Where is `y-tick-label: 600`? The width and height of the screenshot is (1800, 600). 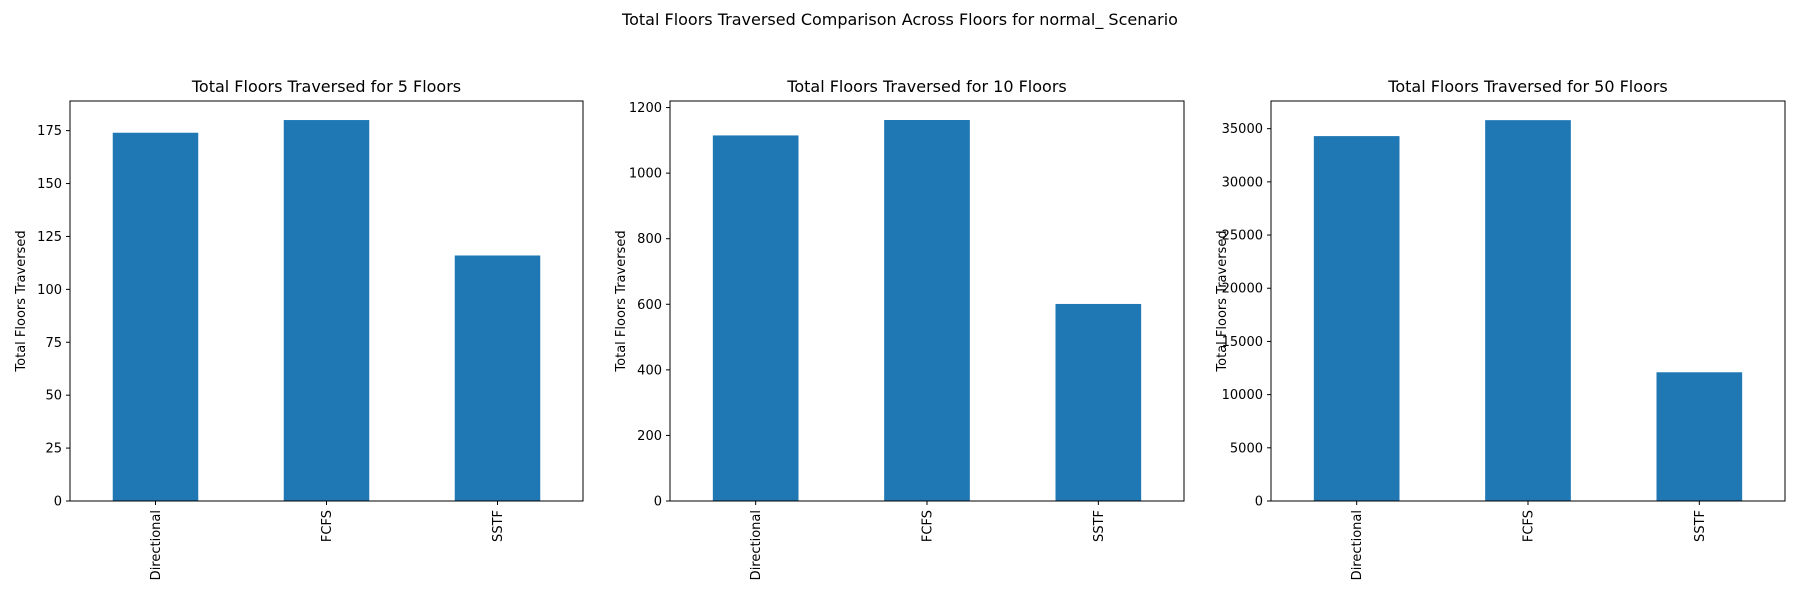
y-tick-label: 600 is located at coordinates (649, 305).